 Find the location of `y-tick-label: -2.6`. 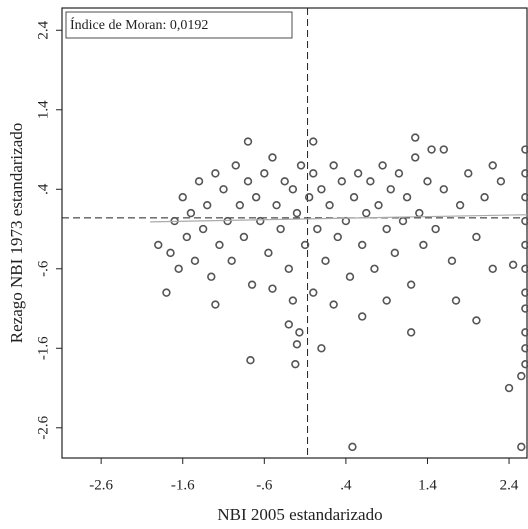

y-tick-label: -2.6 is located at coordinates (43, 427).